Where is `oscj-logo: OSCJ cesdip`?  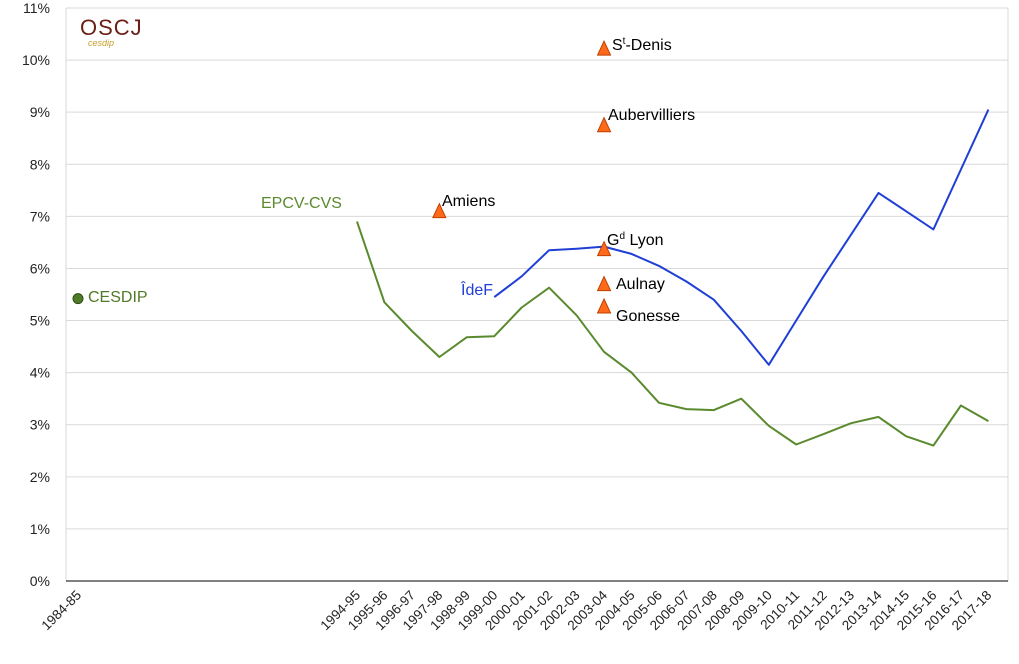 oscj-logo: OSCJ cesdip is located at coordinates (111, 31).